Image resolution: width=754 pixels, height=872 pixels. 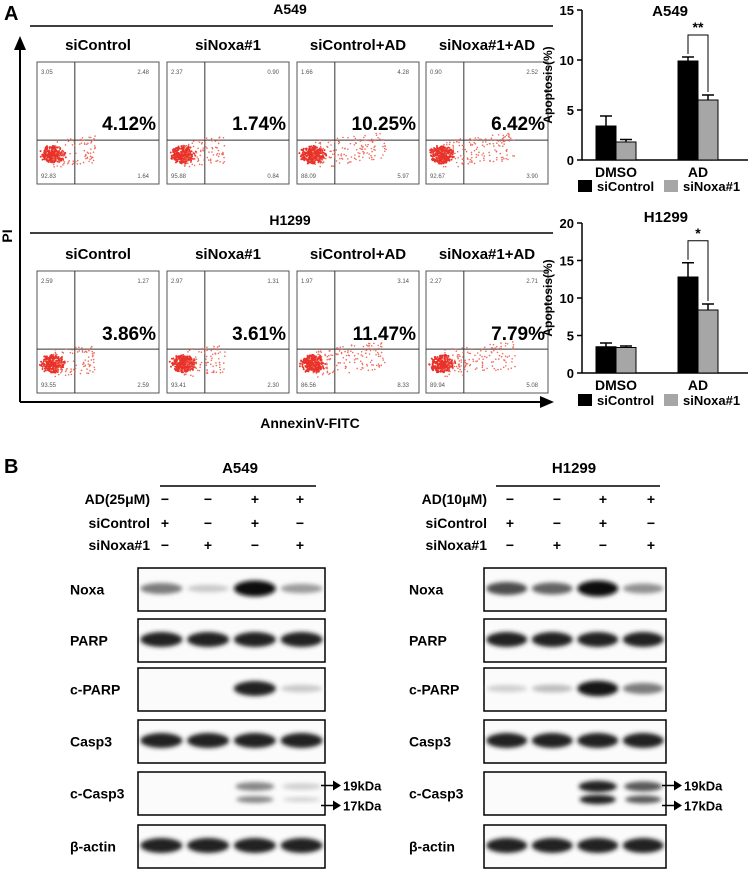 What do you see at coordinates (129, 124) in the screenshot?
I see `apoptosis-percent: 4.12%` at bounding box center [129, 124].